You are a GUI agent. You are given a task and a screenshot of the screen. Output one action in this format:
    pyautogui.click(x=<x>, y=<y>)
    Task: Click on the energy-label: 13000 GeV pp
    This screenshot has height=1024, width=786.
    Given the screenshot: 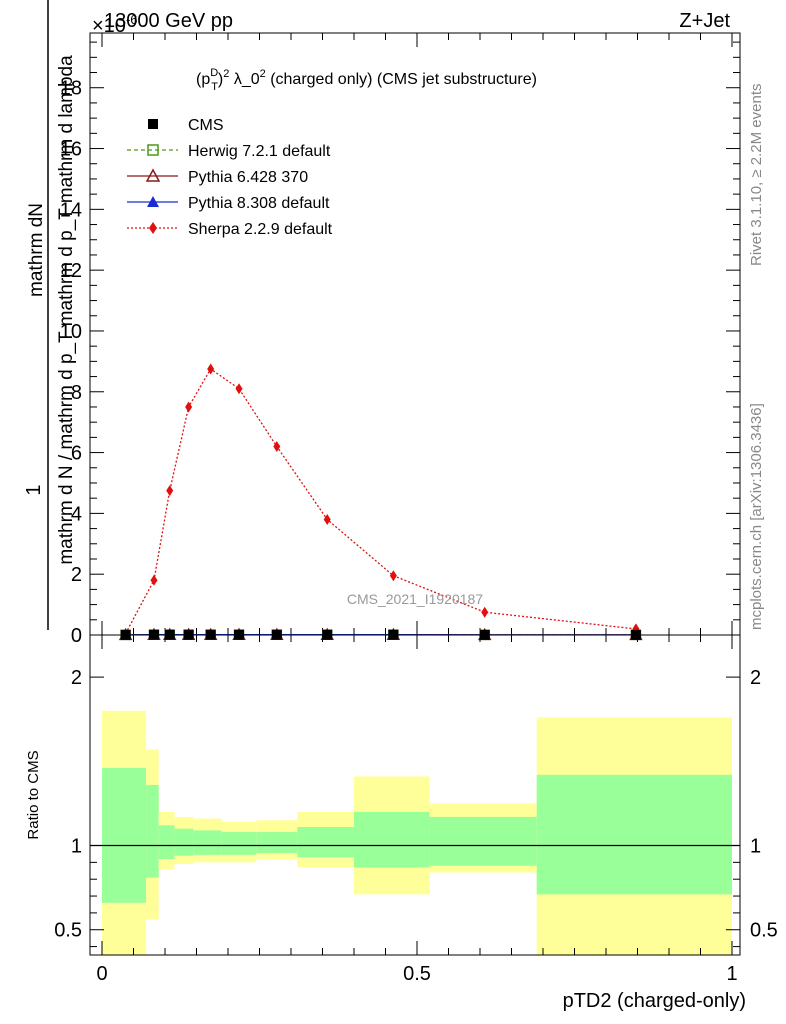 What is the action you would take?
    pyautogui.click(x=168, y=21)
    